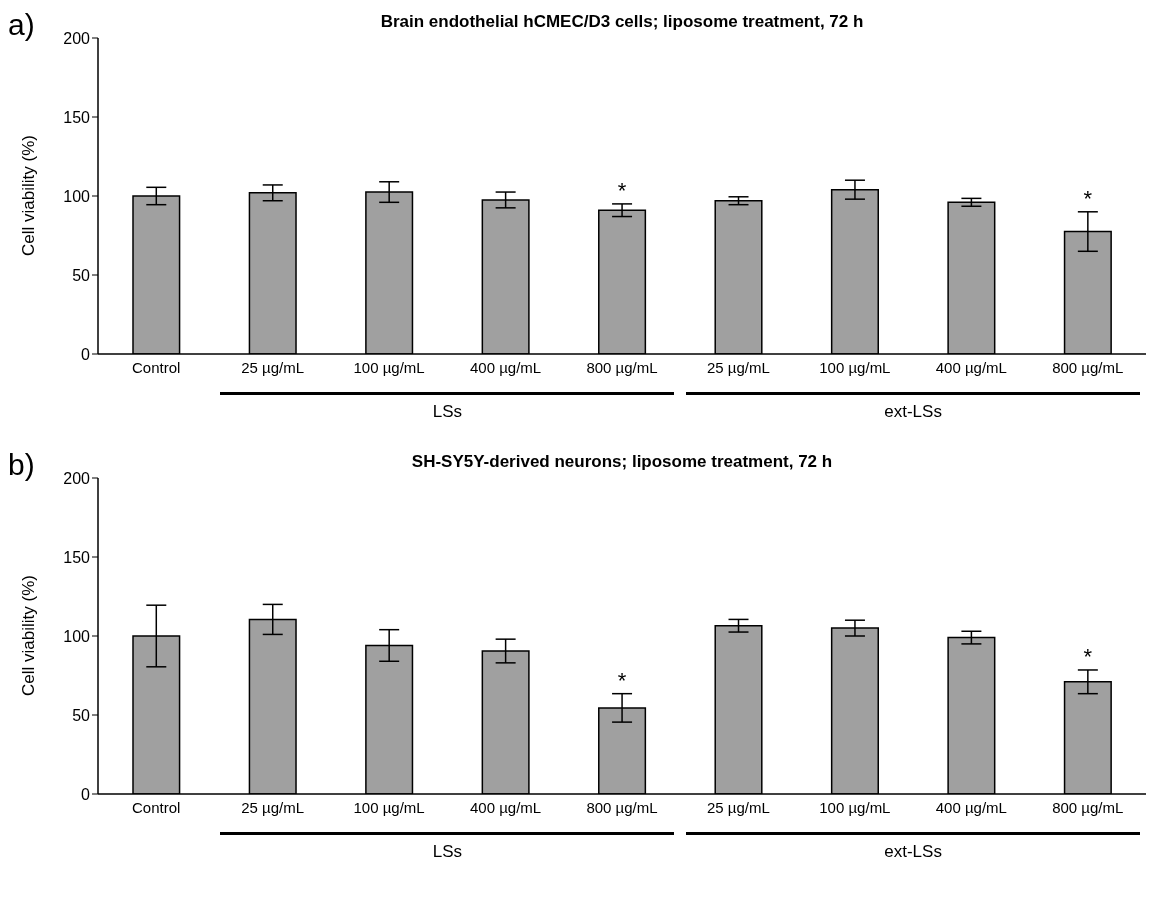  What do you see at coordinates (622, 22) in the screenshot?
I see `chart-title: Brain endothelial hCMEC/D3 cells; liposome treatment, 72 h` at bounding box center [622, 22].